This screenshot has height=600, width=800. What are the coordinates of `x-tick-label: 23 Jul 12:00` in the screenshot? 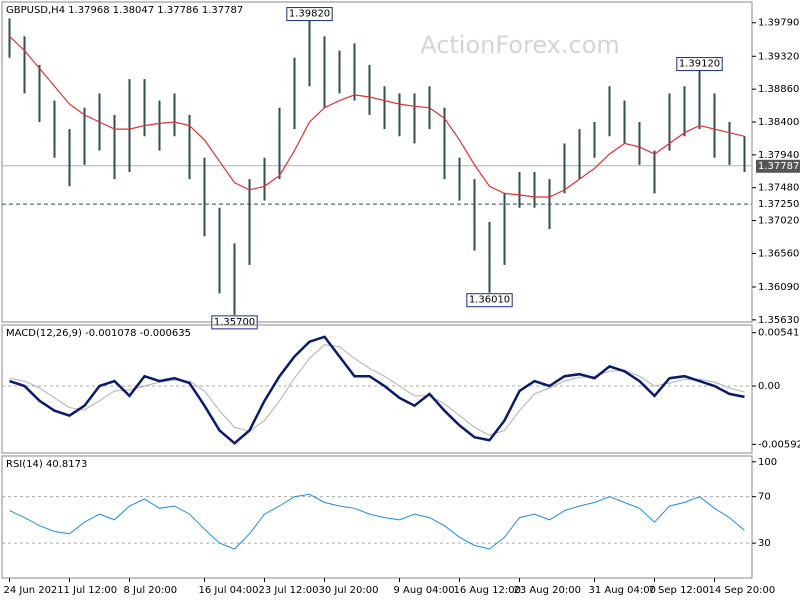 It's located at (289, 590).